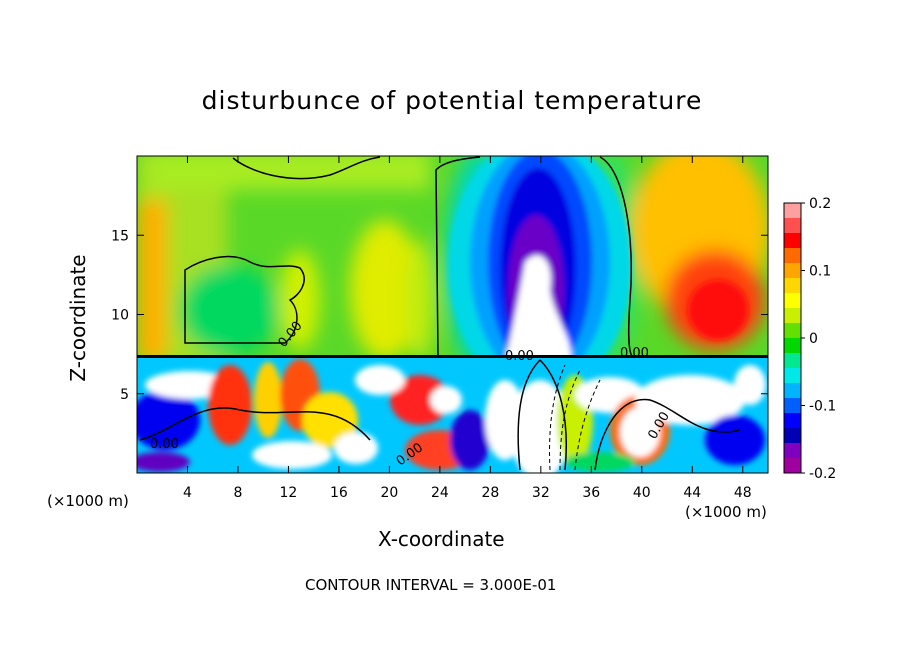 Image resolution: width=904 pixels, height=654 pixels. I want to click on y-axis-label: Z-coordinate, so click(78, 318).